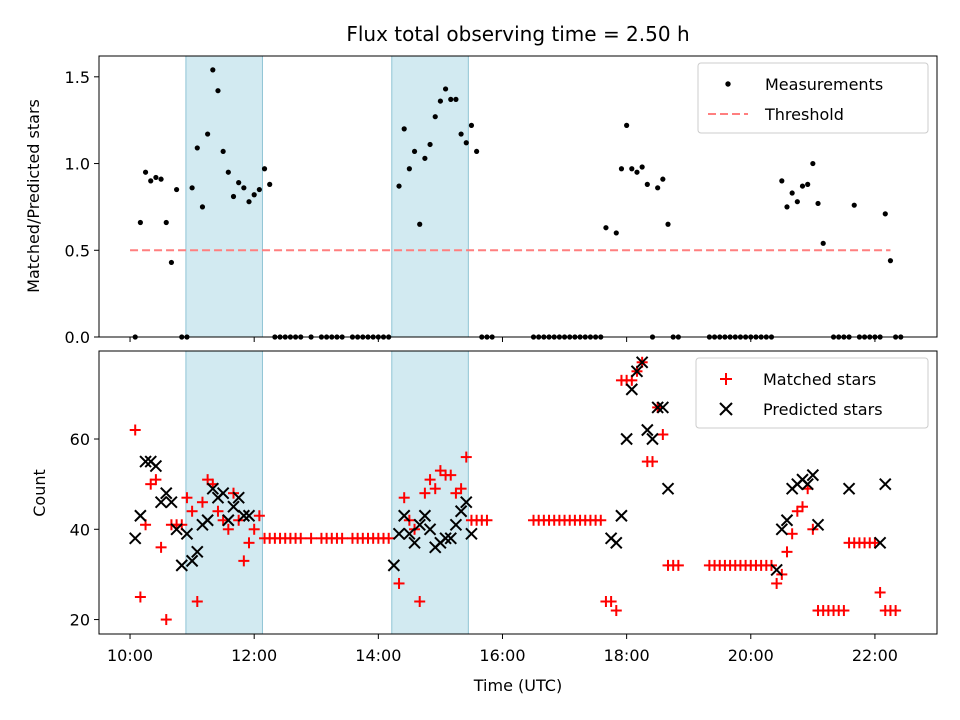 This screenshot has width=960, height=720. I want to click on top-legend: Measurements Threshold, so click(813, 98).